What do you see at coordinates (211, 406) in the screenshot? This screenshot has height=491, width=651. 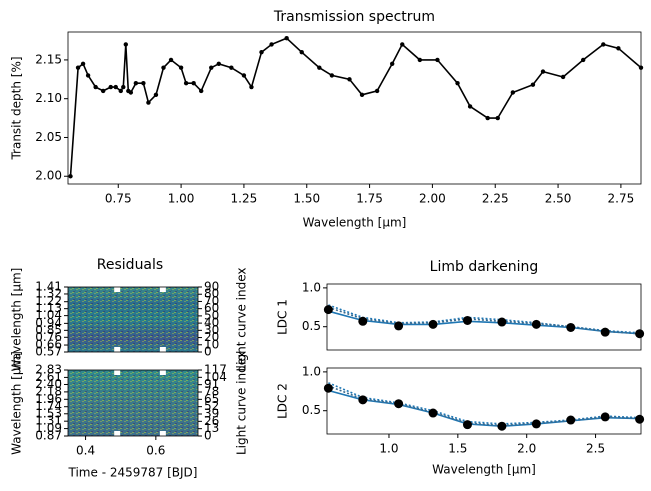 I see `y2-tick-label: 52` at bounding box center [211, 406].